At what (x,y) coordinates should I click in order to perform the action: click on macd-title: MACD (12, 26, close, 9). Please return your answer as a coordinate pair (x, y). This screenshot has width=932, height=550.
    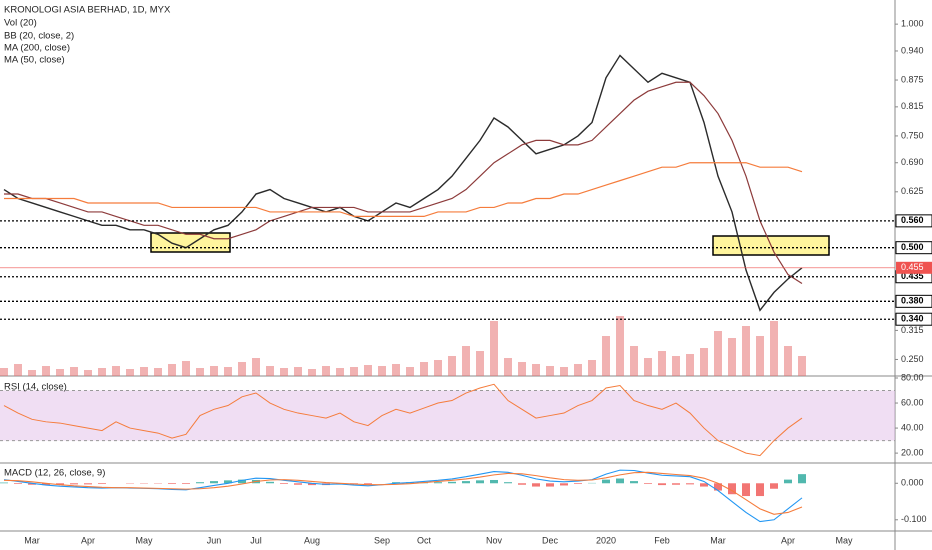
    Looking at the image, I should click on (54, 473).